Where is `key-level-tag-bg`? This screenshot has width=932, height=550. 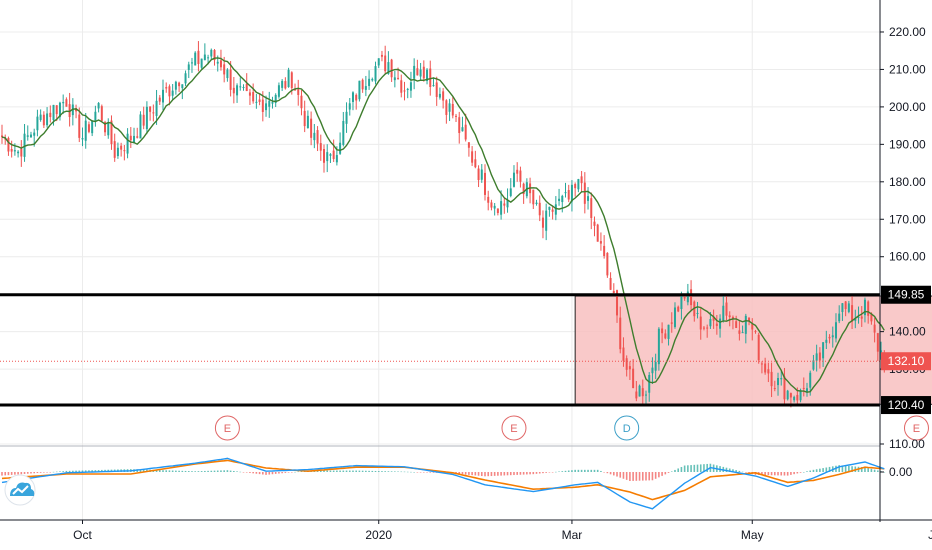
key-level-tag-bg is located at coordinates (906, 405).